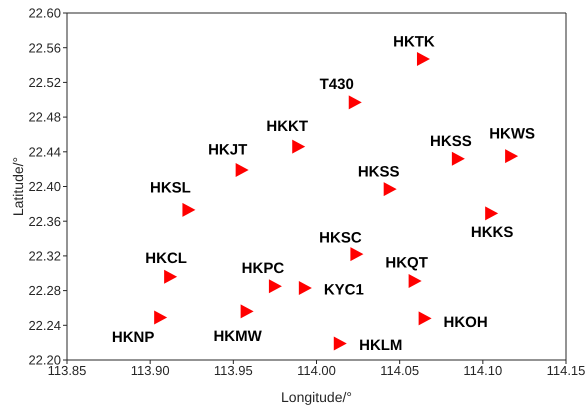 The image size is (585, 409). Describe the element at coordinates (287, 127) in the screenshot. I see `annotation: HKKT` at that location.